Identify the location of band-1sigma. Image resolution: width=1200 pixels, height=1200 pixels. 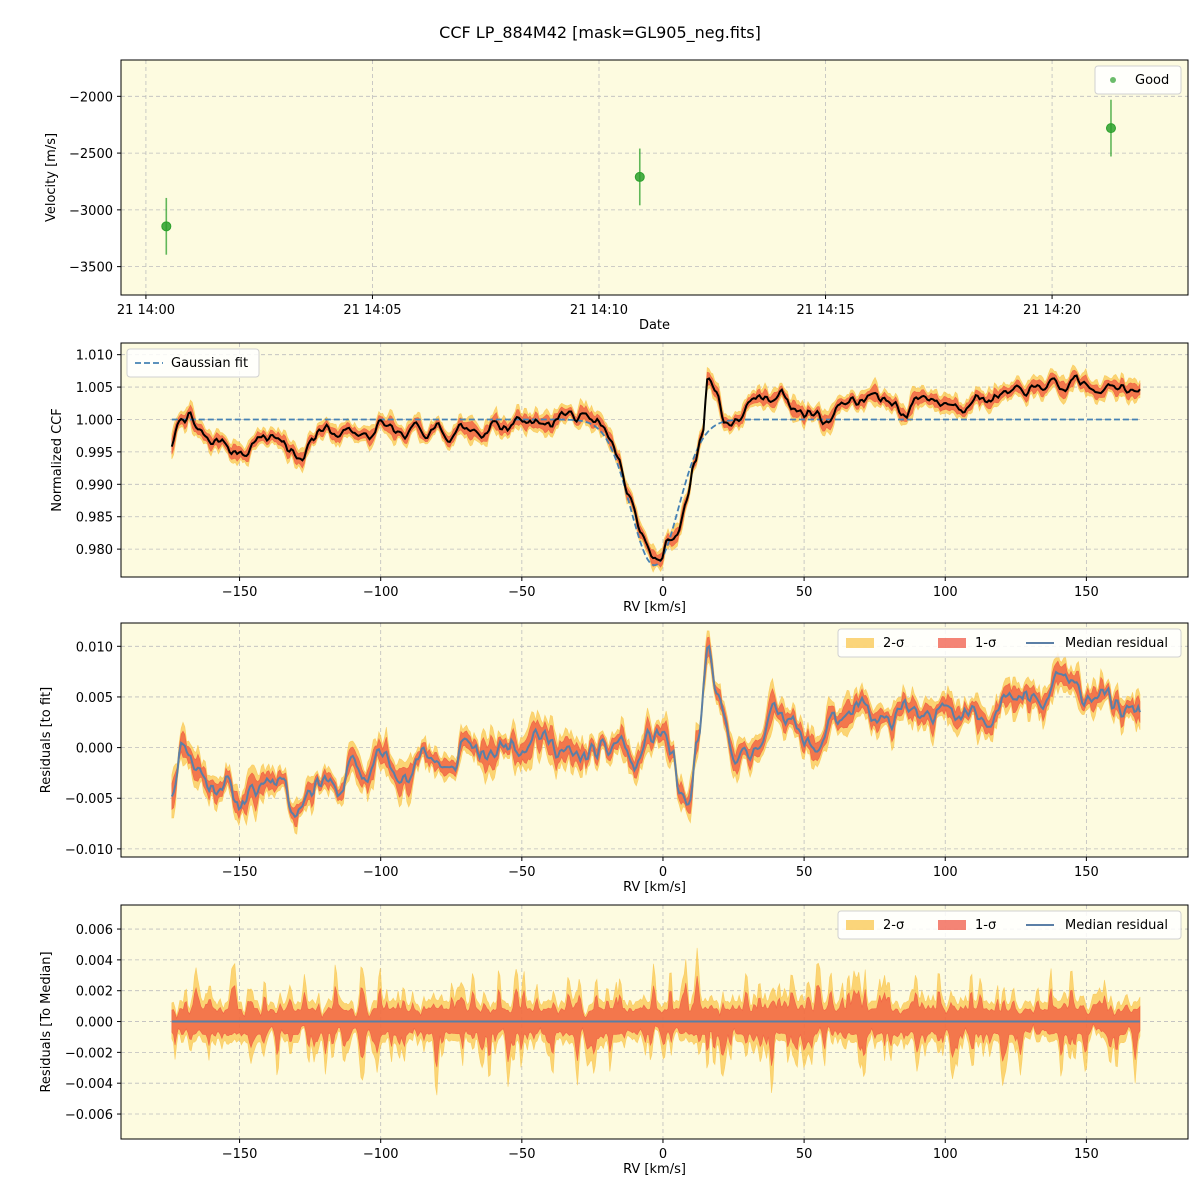
(656, 468).